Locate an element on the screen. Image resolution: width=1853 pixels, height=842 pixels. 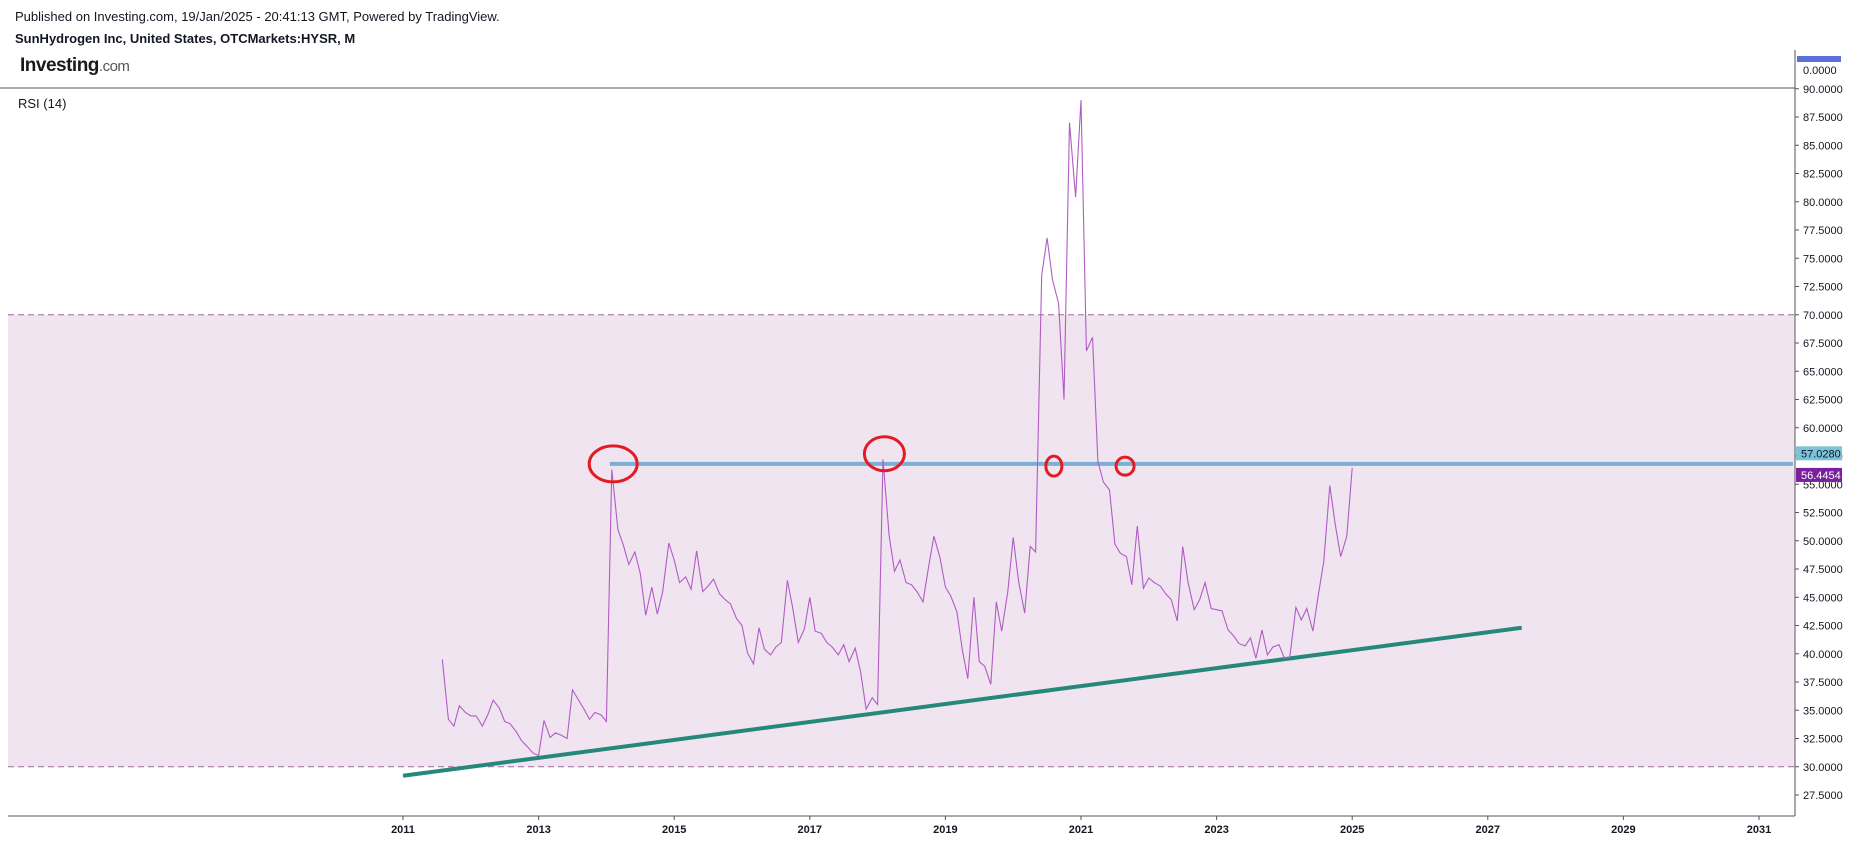
x-tick-label: 2023 is located at coordinates (1216, 830).